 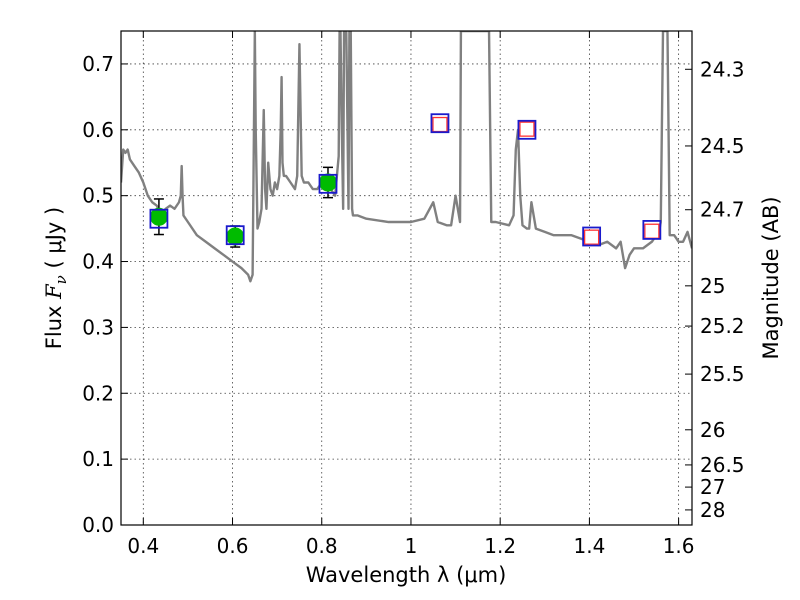 What do you see at coordinates (722, 69) in the screenshot?
I see `magnitude-tick-label: 24.3` at bounding box center [722, 69].